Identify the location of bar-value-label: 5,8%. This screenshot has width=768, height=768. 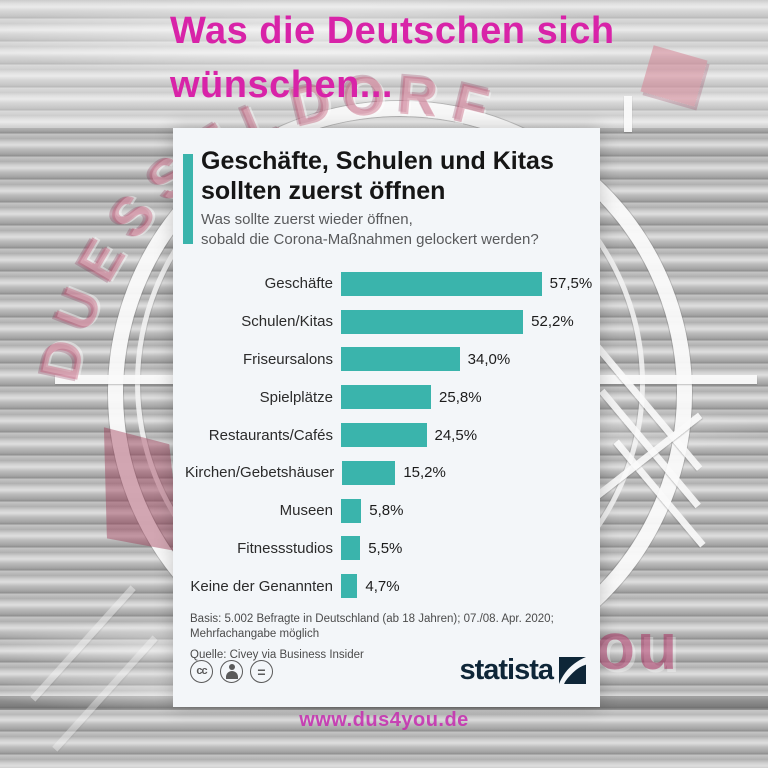
(386, 511).